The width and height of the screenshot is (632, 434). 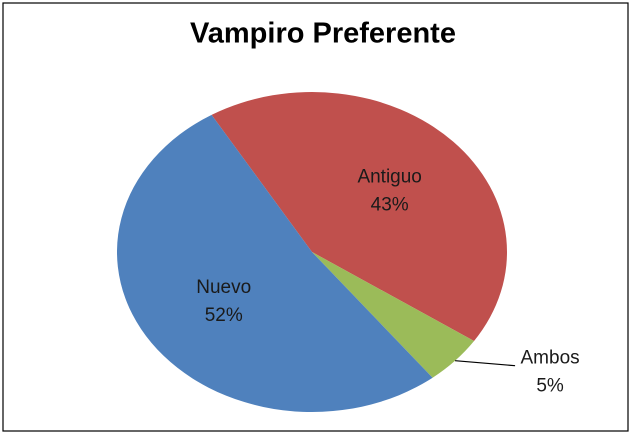 I want to click on slice-label: Antiguo, so click(x=389, y=176).